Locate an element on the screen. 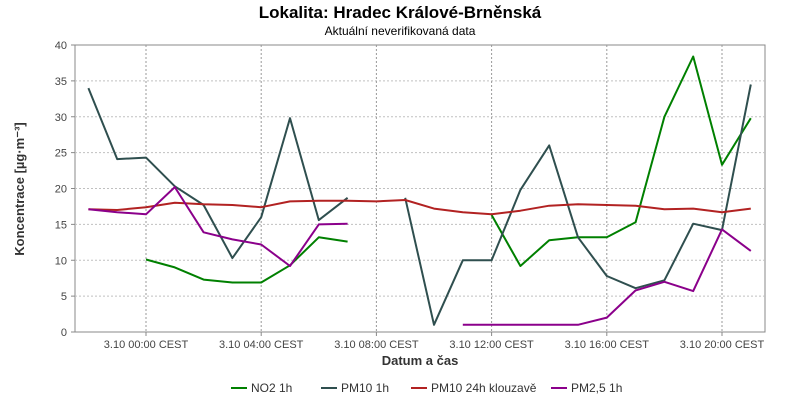 Image resolution: width=800 pixels, height=405 pixels. series-line-pm10-24h-klouzav- is located at coordinates (419, 207).